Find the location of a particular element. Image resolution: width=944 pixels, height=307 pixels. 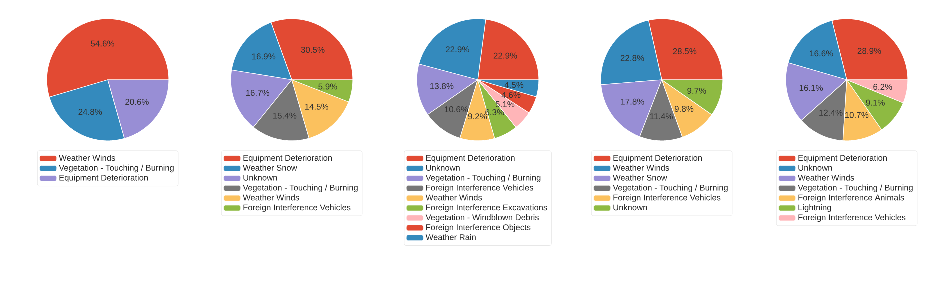

data-label: 10.7% is located at coordinates (857, 115).